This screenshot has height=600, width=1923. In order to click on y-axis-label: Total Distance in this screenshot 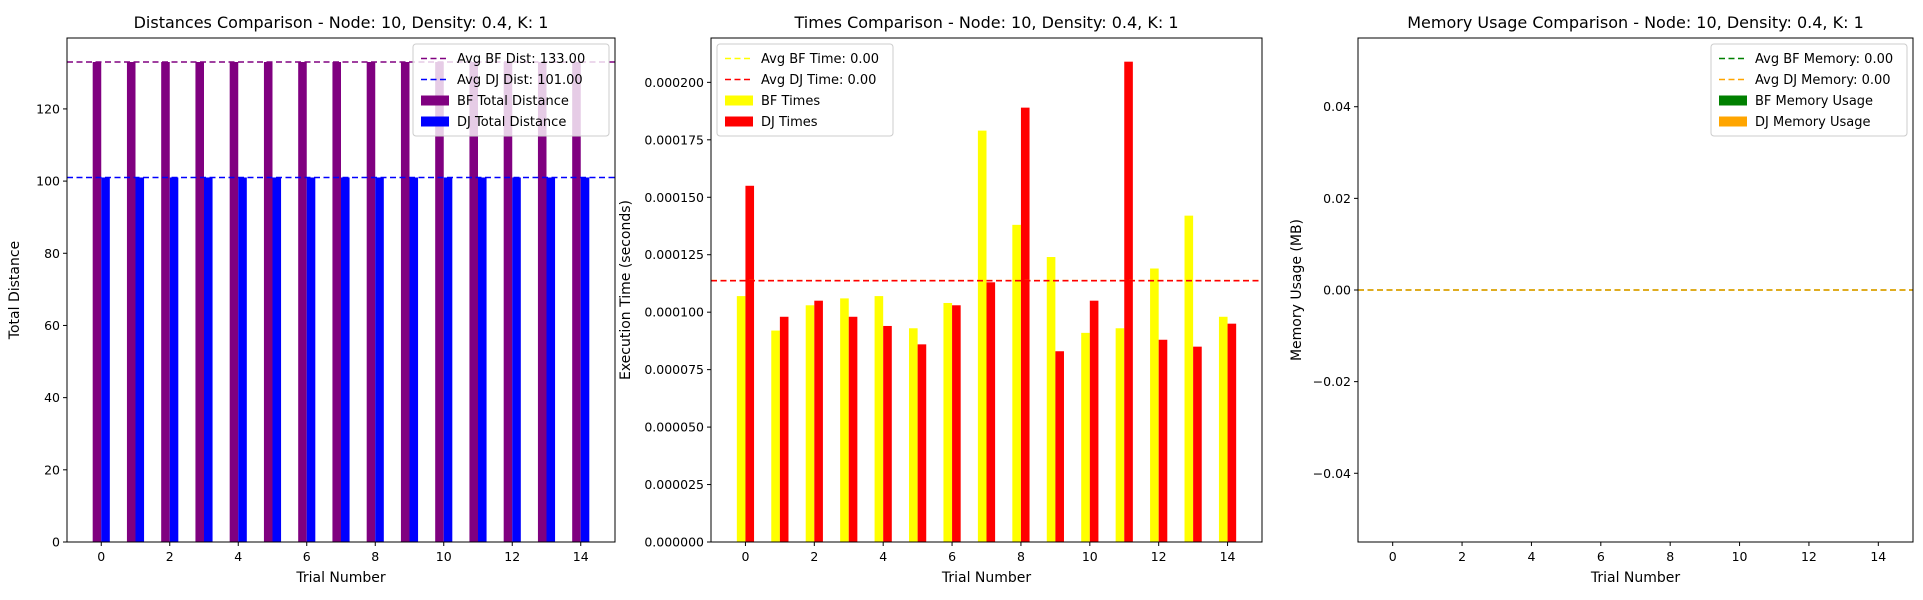, I will do `click(15, 290)`.